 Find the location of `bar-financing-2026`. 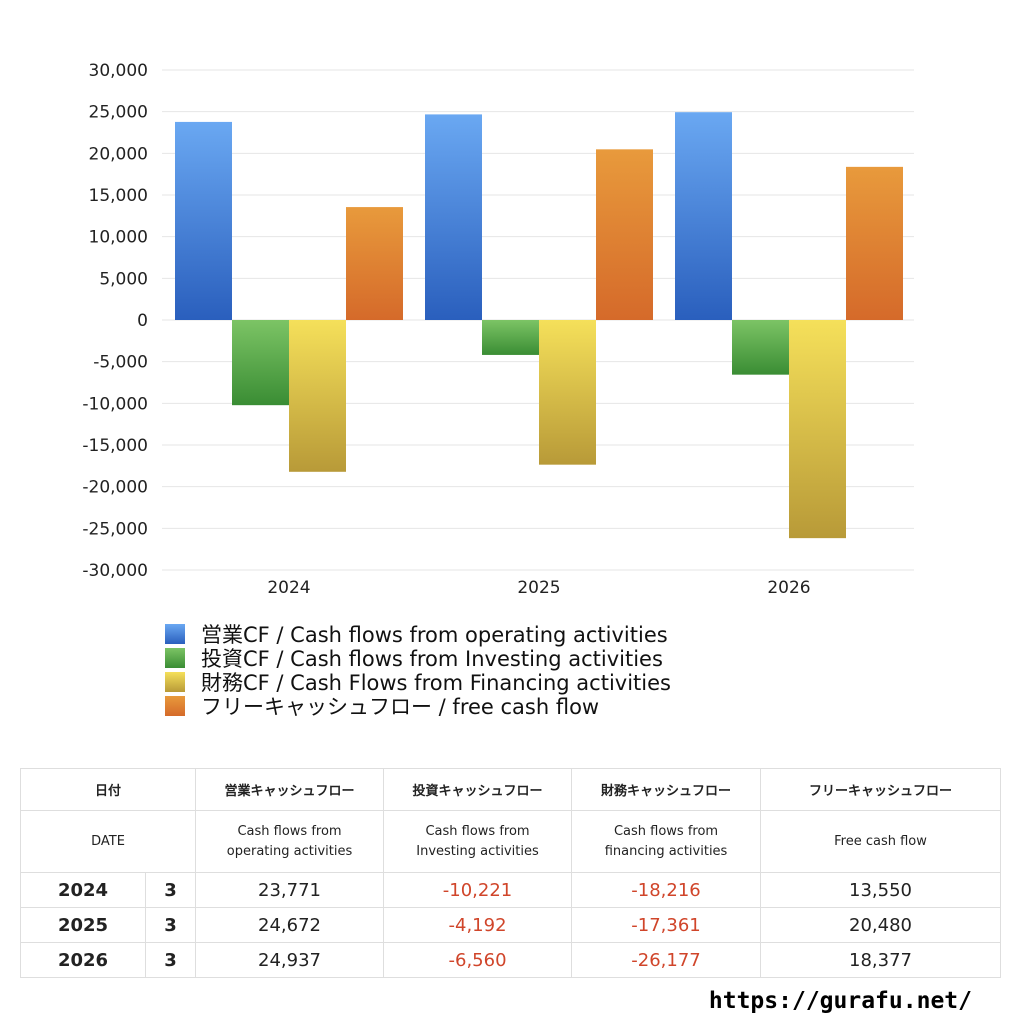

bar-financing-2026 is located at coordinates (817, 429).